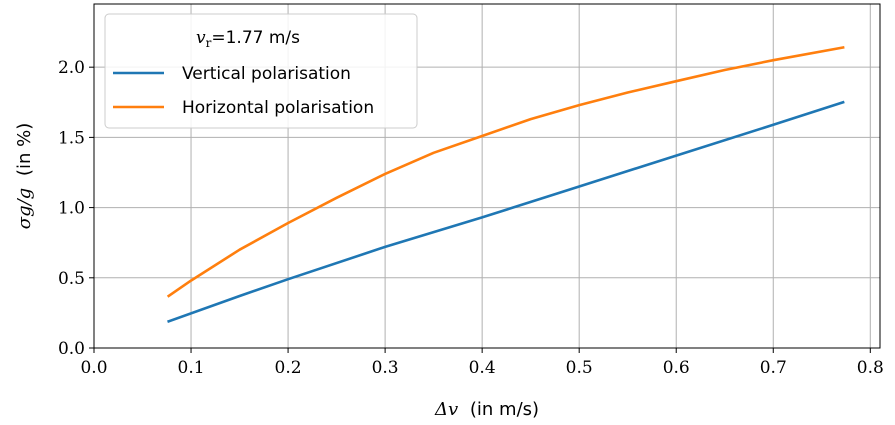 The image size is (895, 425). Describe the element at coordinates (24, 176) in the screenshot. I see `y-axis-label: σg/g (in %)` at that location.